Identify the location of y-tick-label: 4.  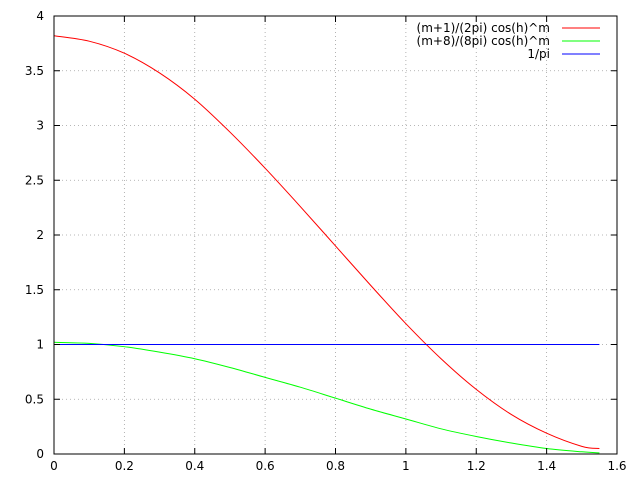
(40, 16).